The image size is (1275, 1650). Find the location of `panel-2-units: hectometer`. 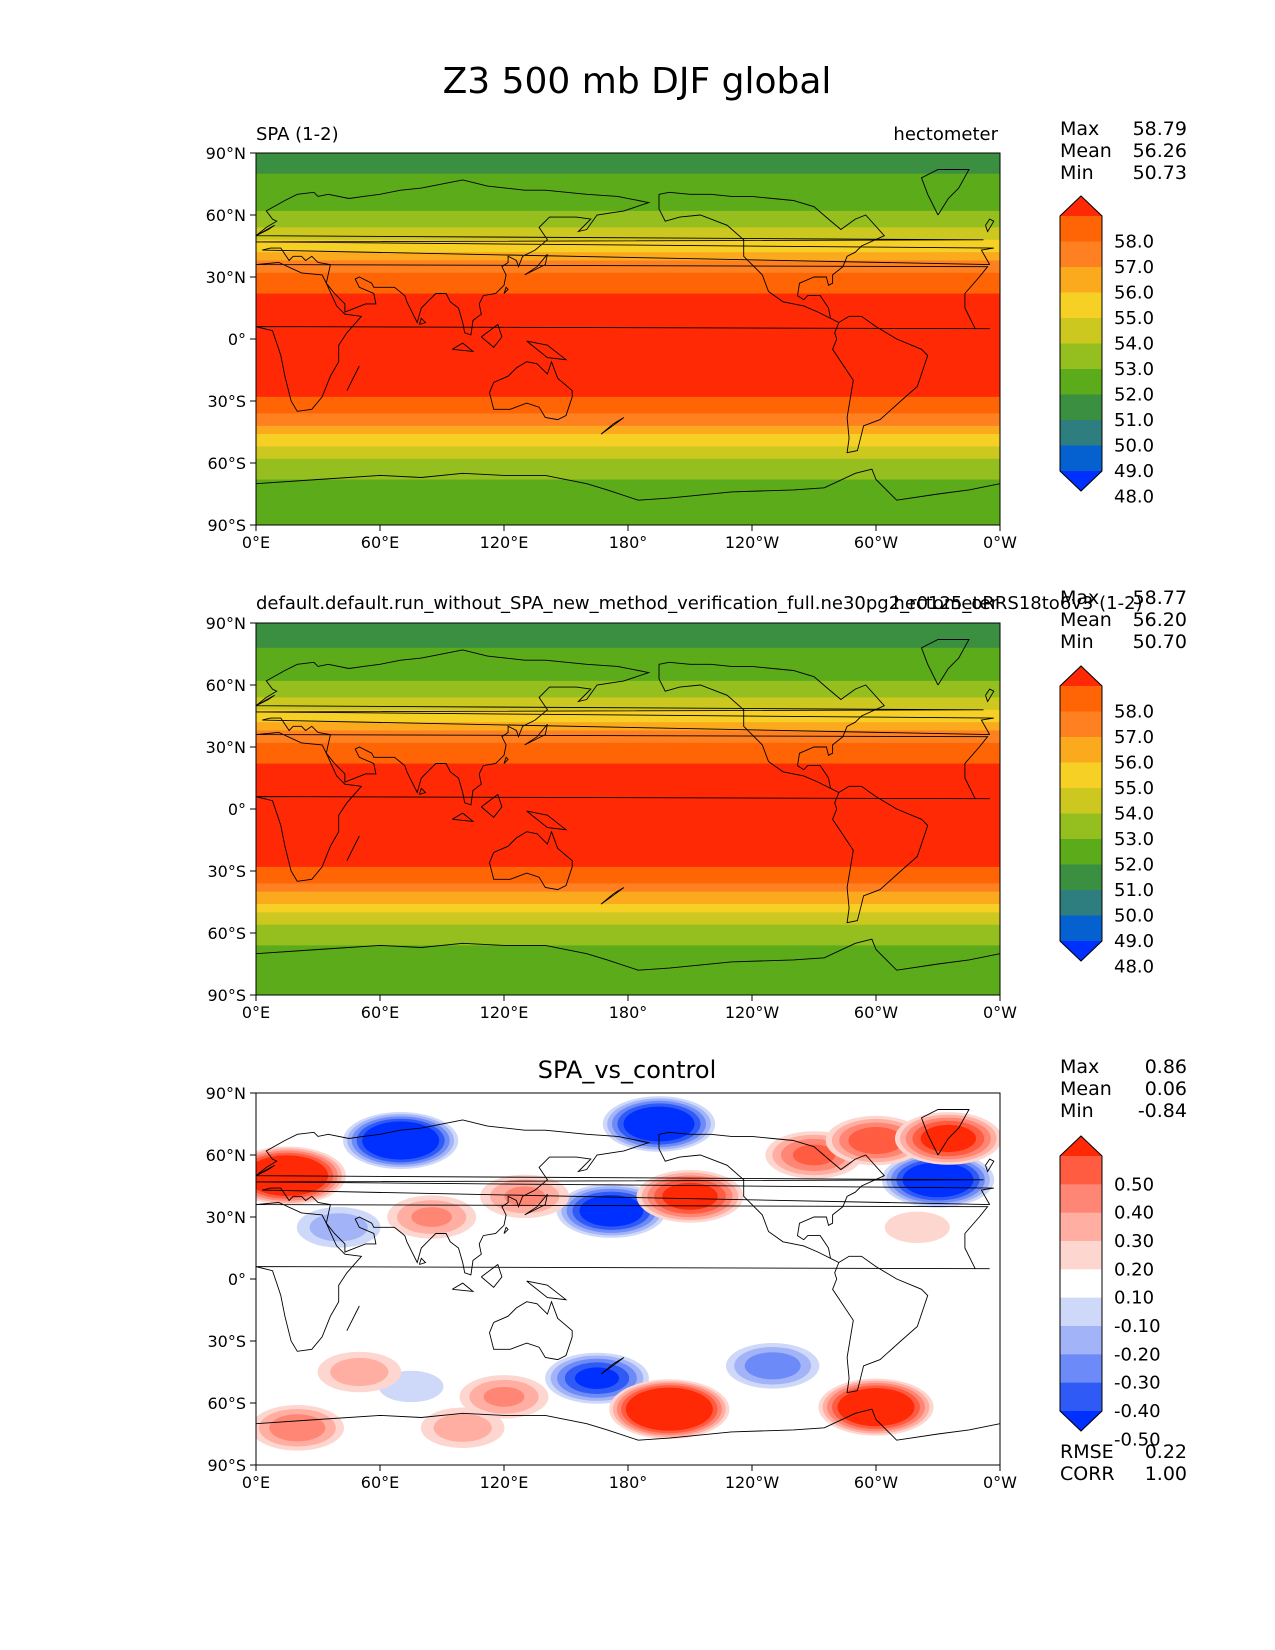

panel-2-units: hectometer is located at coordinates (945, 603).